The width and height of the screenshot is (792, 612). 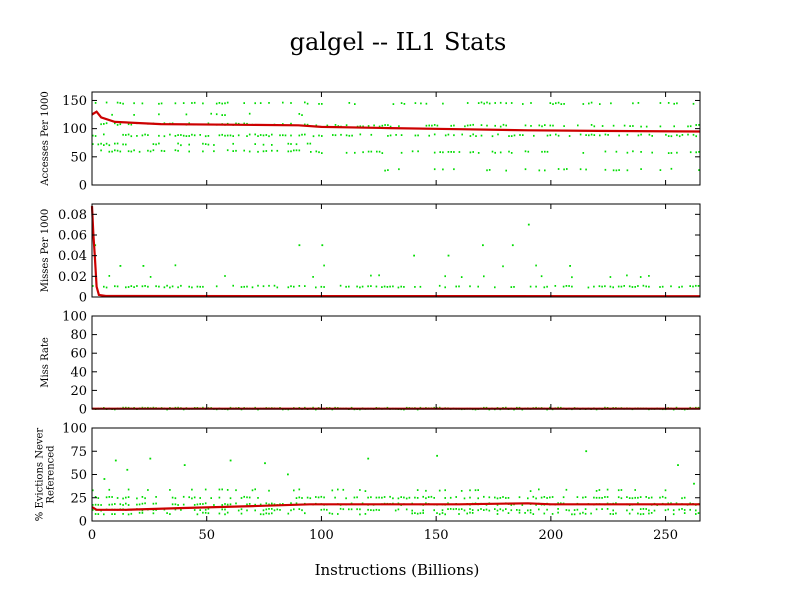 I want to click on y-tick-label: 0, so click(x=83, y=298).